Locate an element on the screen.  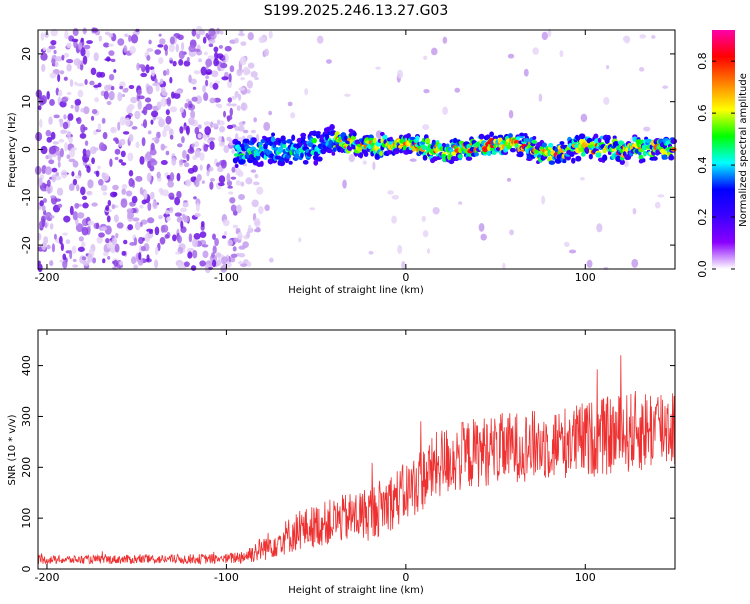
colorbar-tick-label: 0.8 is located at coordinates (702, 61).